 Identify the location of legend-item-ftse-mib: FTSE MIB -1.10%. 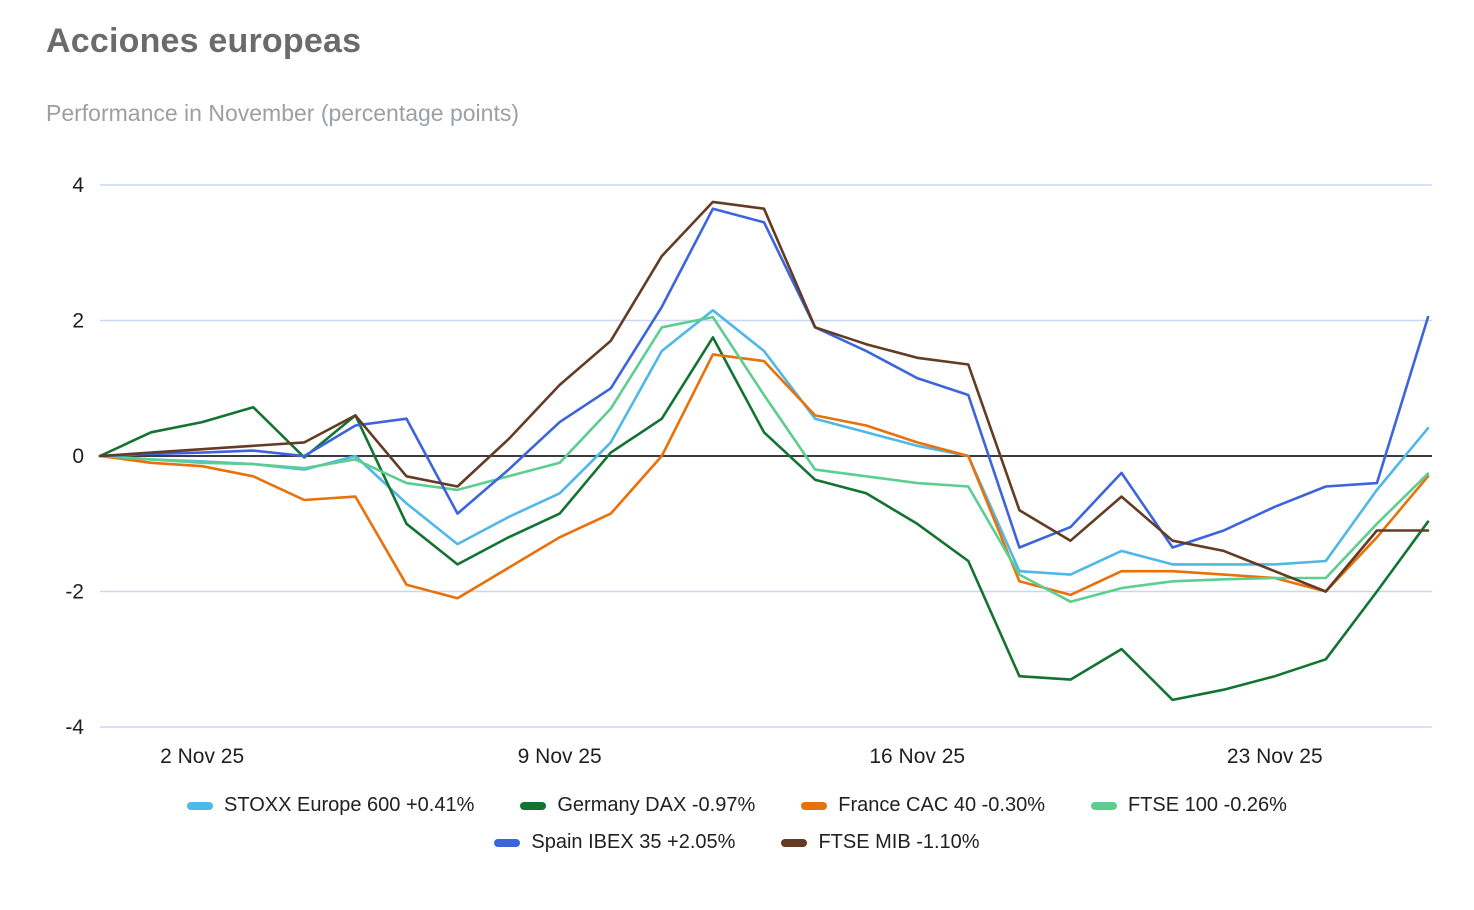
(880, 842).